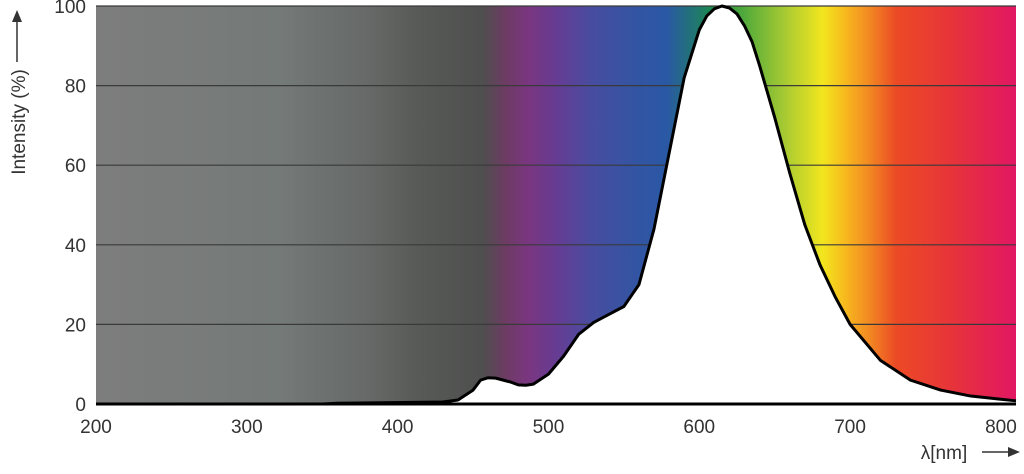  Describe the element at coordinates (699, 427) in the screenshot. I see `x-tick-label-600: 600` at that location.